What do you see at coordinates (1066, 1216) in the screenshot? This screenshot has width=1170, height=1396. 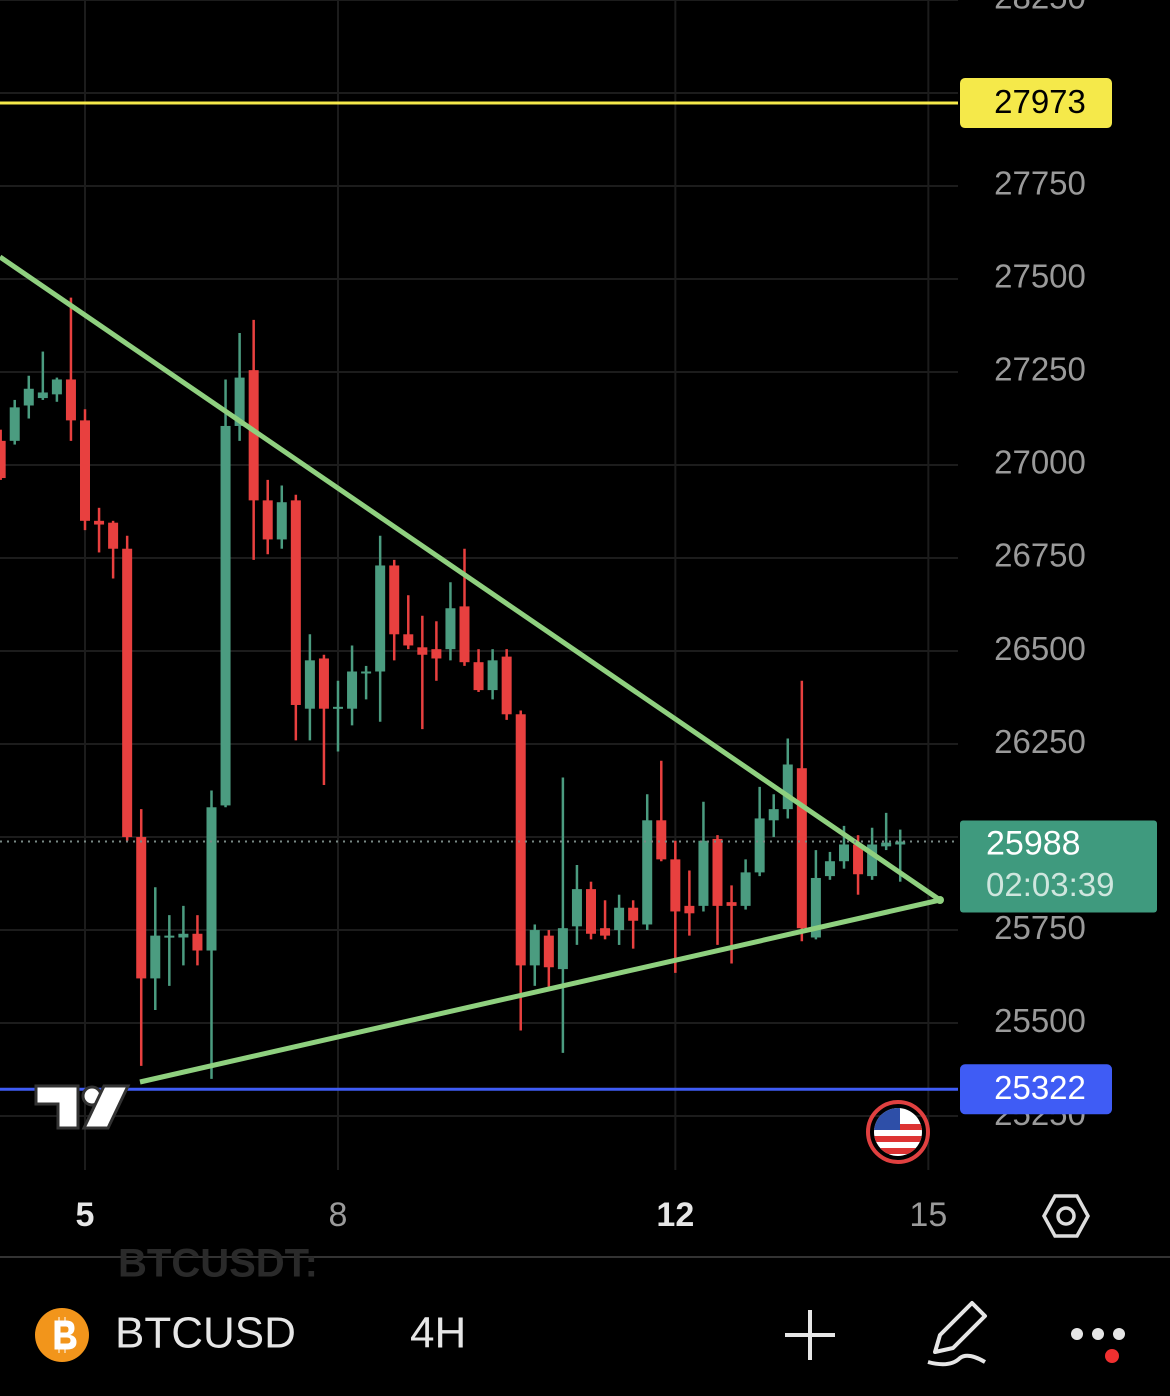 I see `settings-icon` at bounding box center [1066, 1216].